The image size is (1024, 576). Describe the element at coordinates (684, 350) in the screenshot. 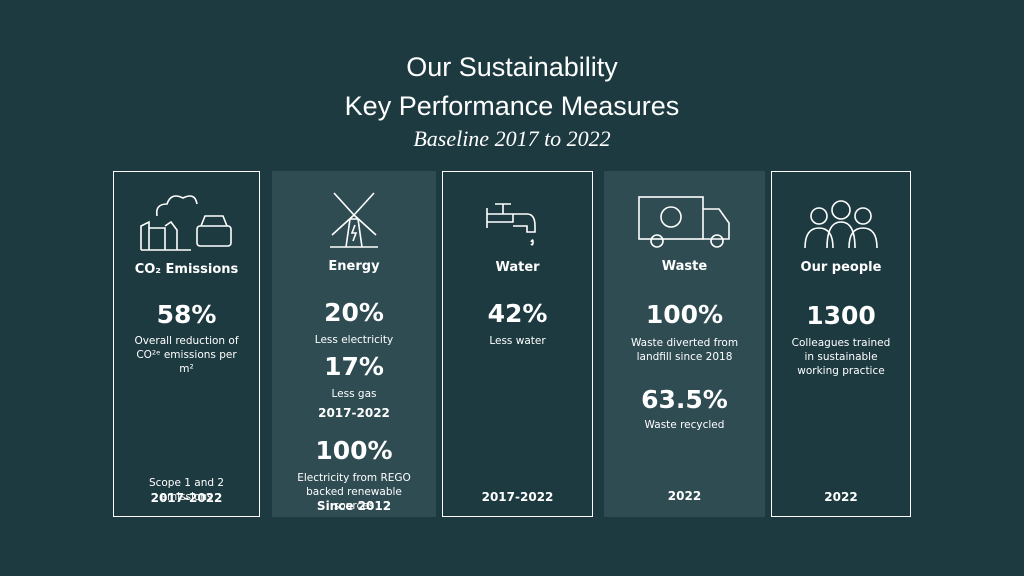

I see `stat-label: Waste diverted from landfill since 2018` at that location.